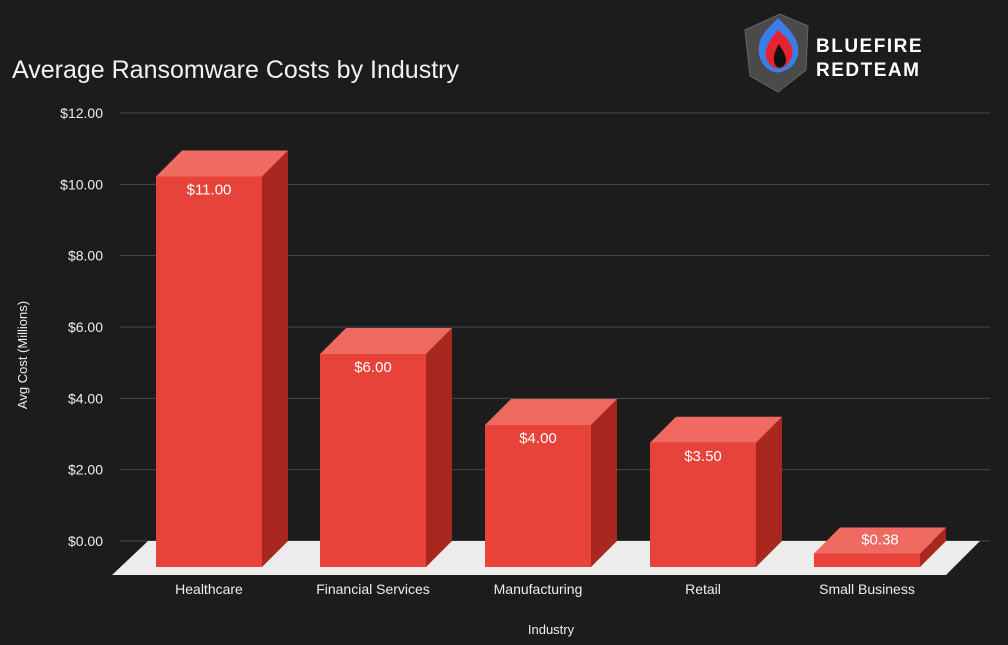 The width and height of the screenshot is (1008, 645). I want to click on bar-manufacturing: $4.00 Manufacturing, so click(551, 498).